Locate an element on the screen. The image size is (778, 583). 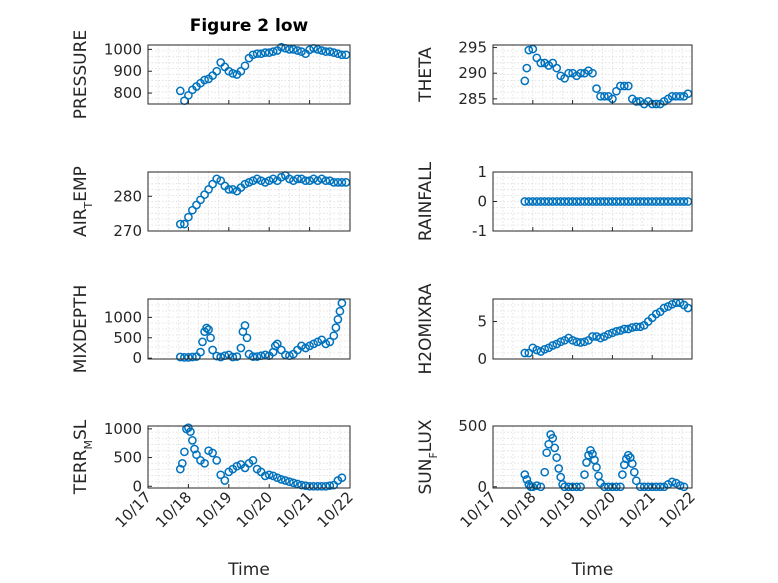
y-axis-label-main: RAINFALL is located at coordinates (426, 201).